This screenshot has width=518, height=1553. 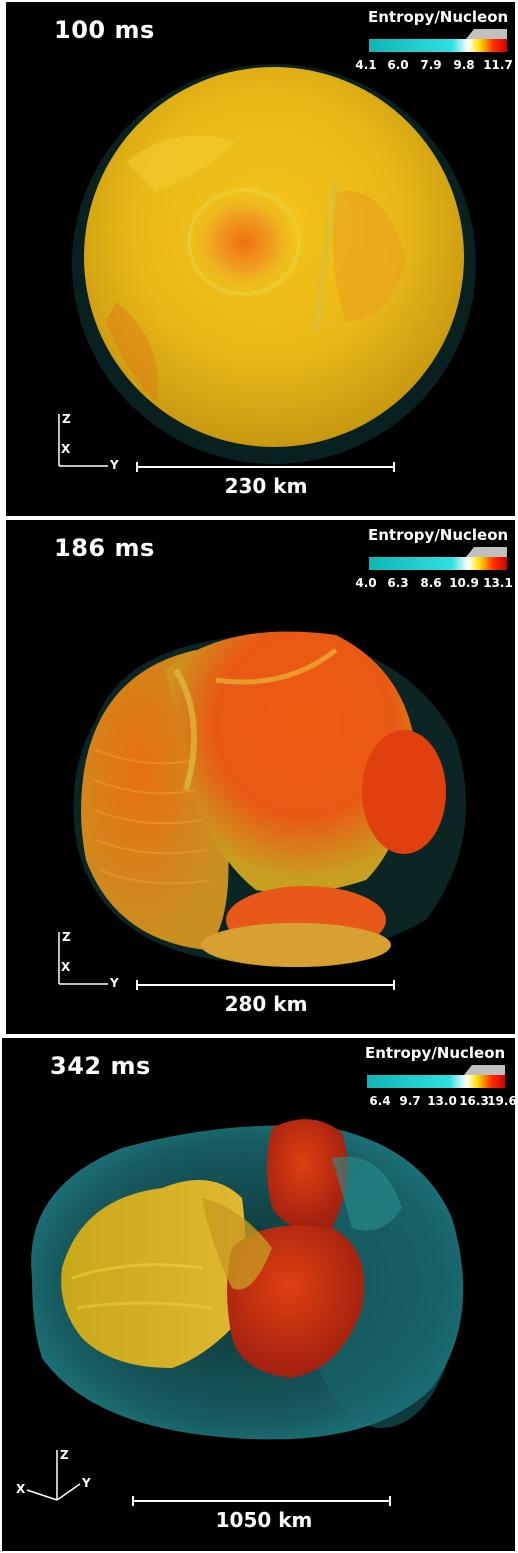 What do you see at coordinates (264, 1520) in the screenshot?
I see `scale-bar-label: 1050 km` at bounding box center [264, 1520].